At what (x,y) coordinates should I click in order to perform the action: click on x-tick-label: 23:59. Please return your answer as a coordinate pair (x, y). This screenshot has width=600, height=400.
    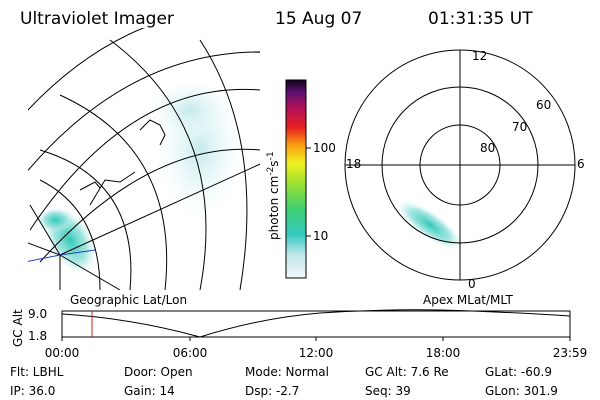
    Looking at the image, I should click on (570, 353).